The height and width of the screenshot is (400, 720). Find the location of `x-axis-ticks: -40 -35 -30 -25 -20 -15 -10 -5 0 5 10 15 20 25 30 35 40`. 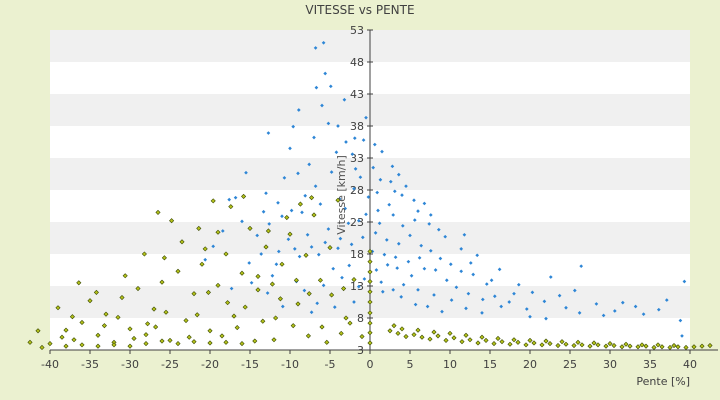

x-axis-ticks: -40 -35 -30 -25 -20 -15 -10 -5 0 5 10 15 20 25 30 35 40 is located at coordinates (369, 360).